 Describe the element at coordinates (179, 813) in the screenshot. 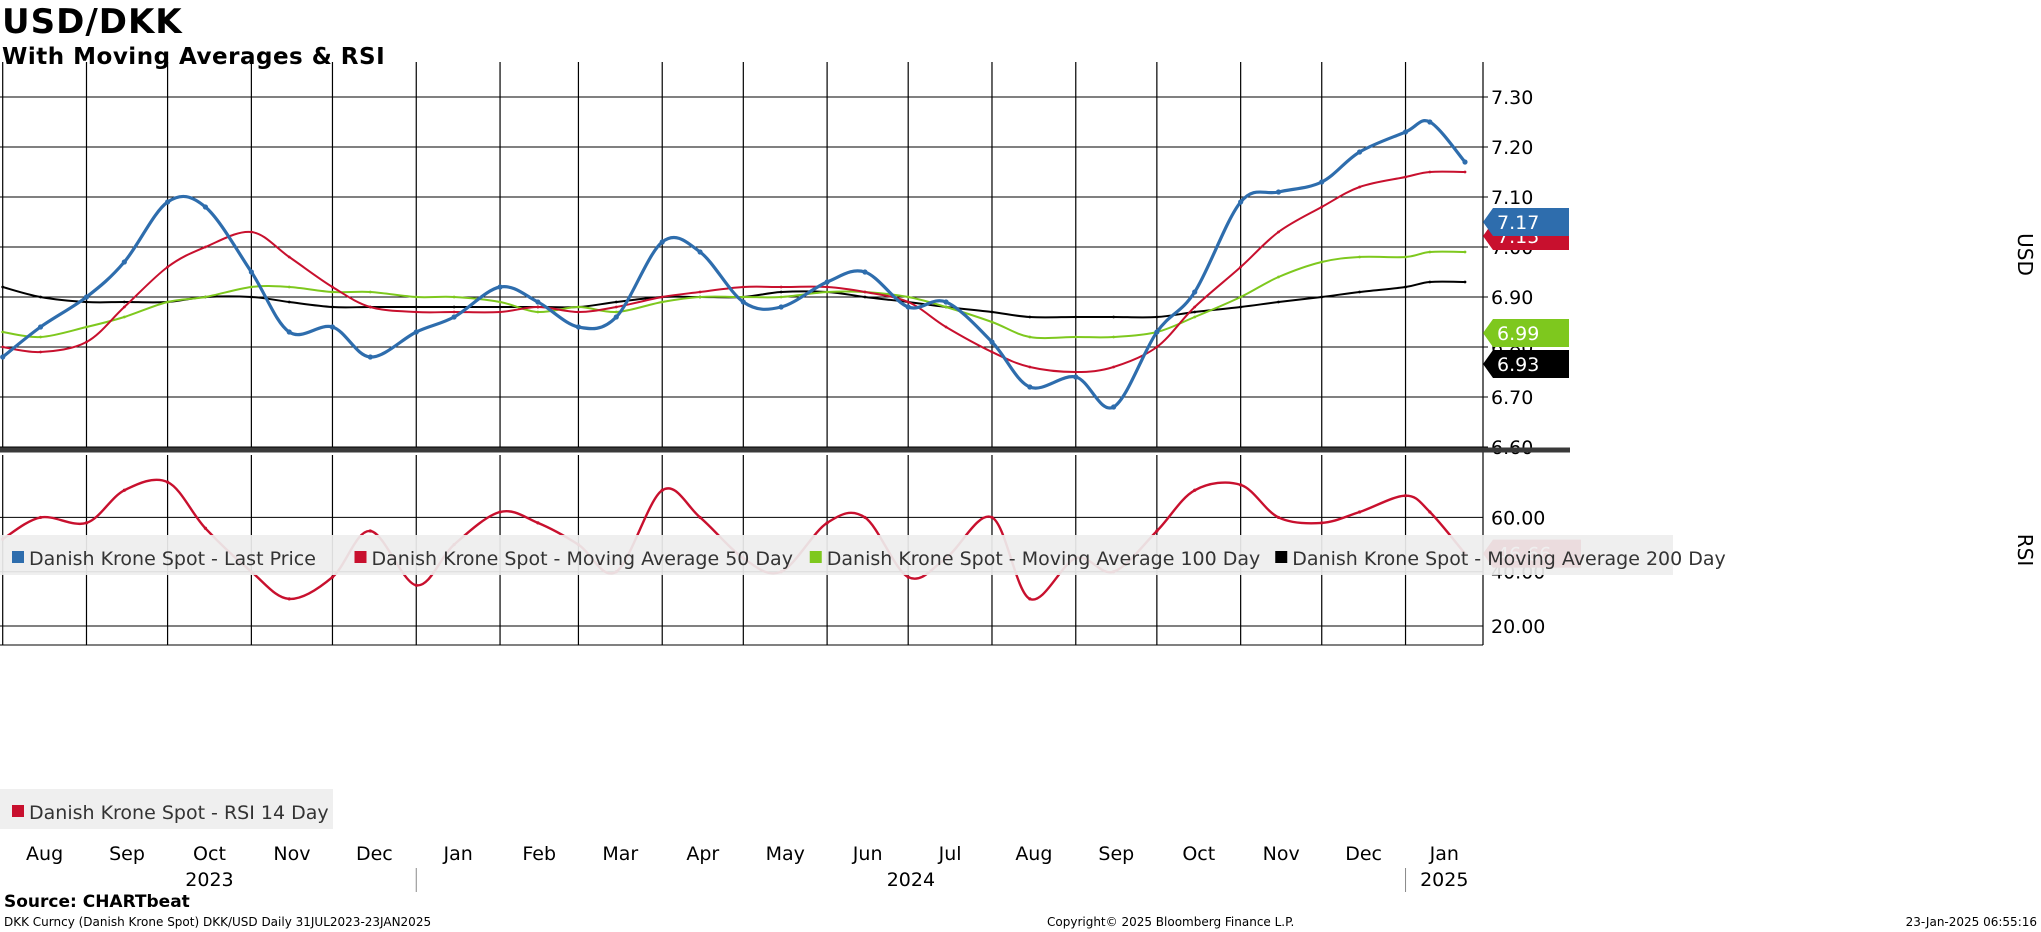

I see `legend-label: Danish Krone Spot - RSI 14 Day` at that location.